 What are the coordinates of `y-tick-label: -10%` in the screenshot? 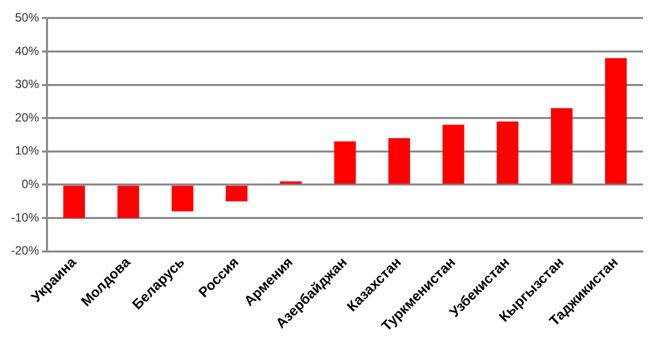 It's located at (25, 217).